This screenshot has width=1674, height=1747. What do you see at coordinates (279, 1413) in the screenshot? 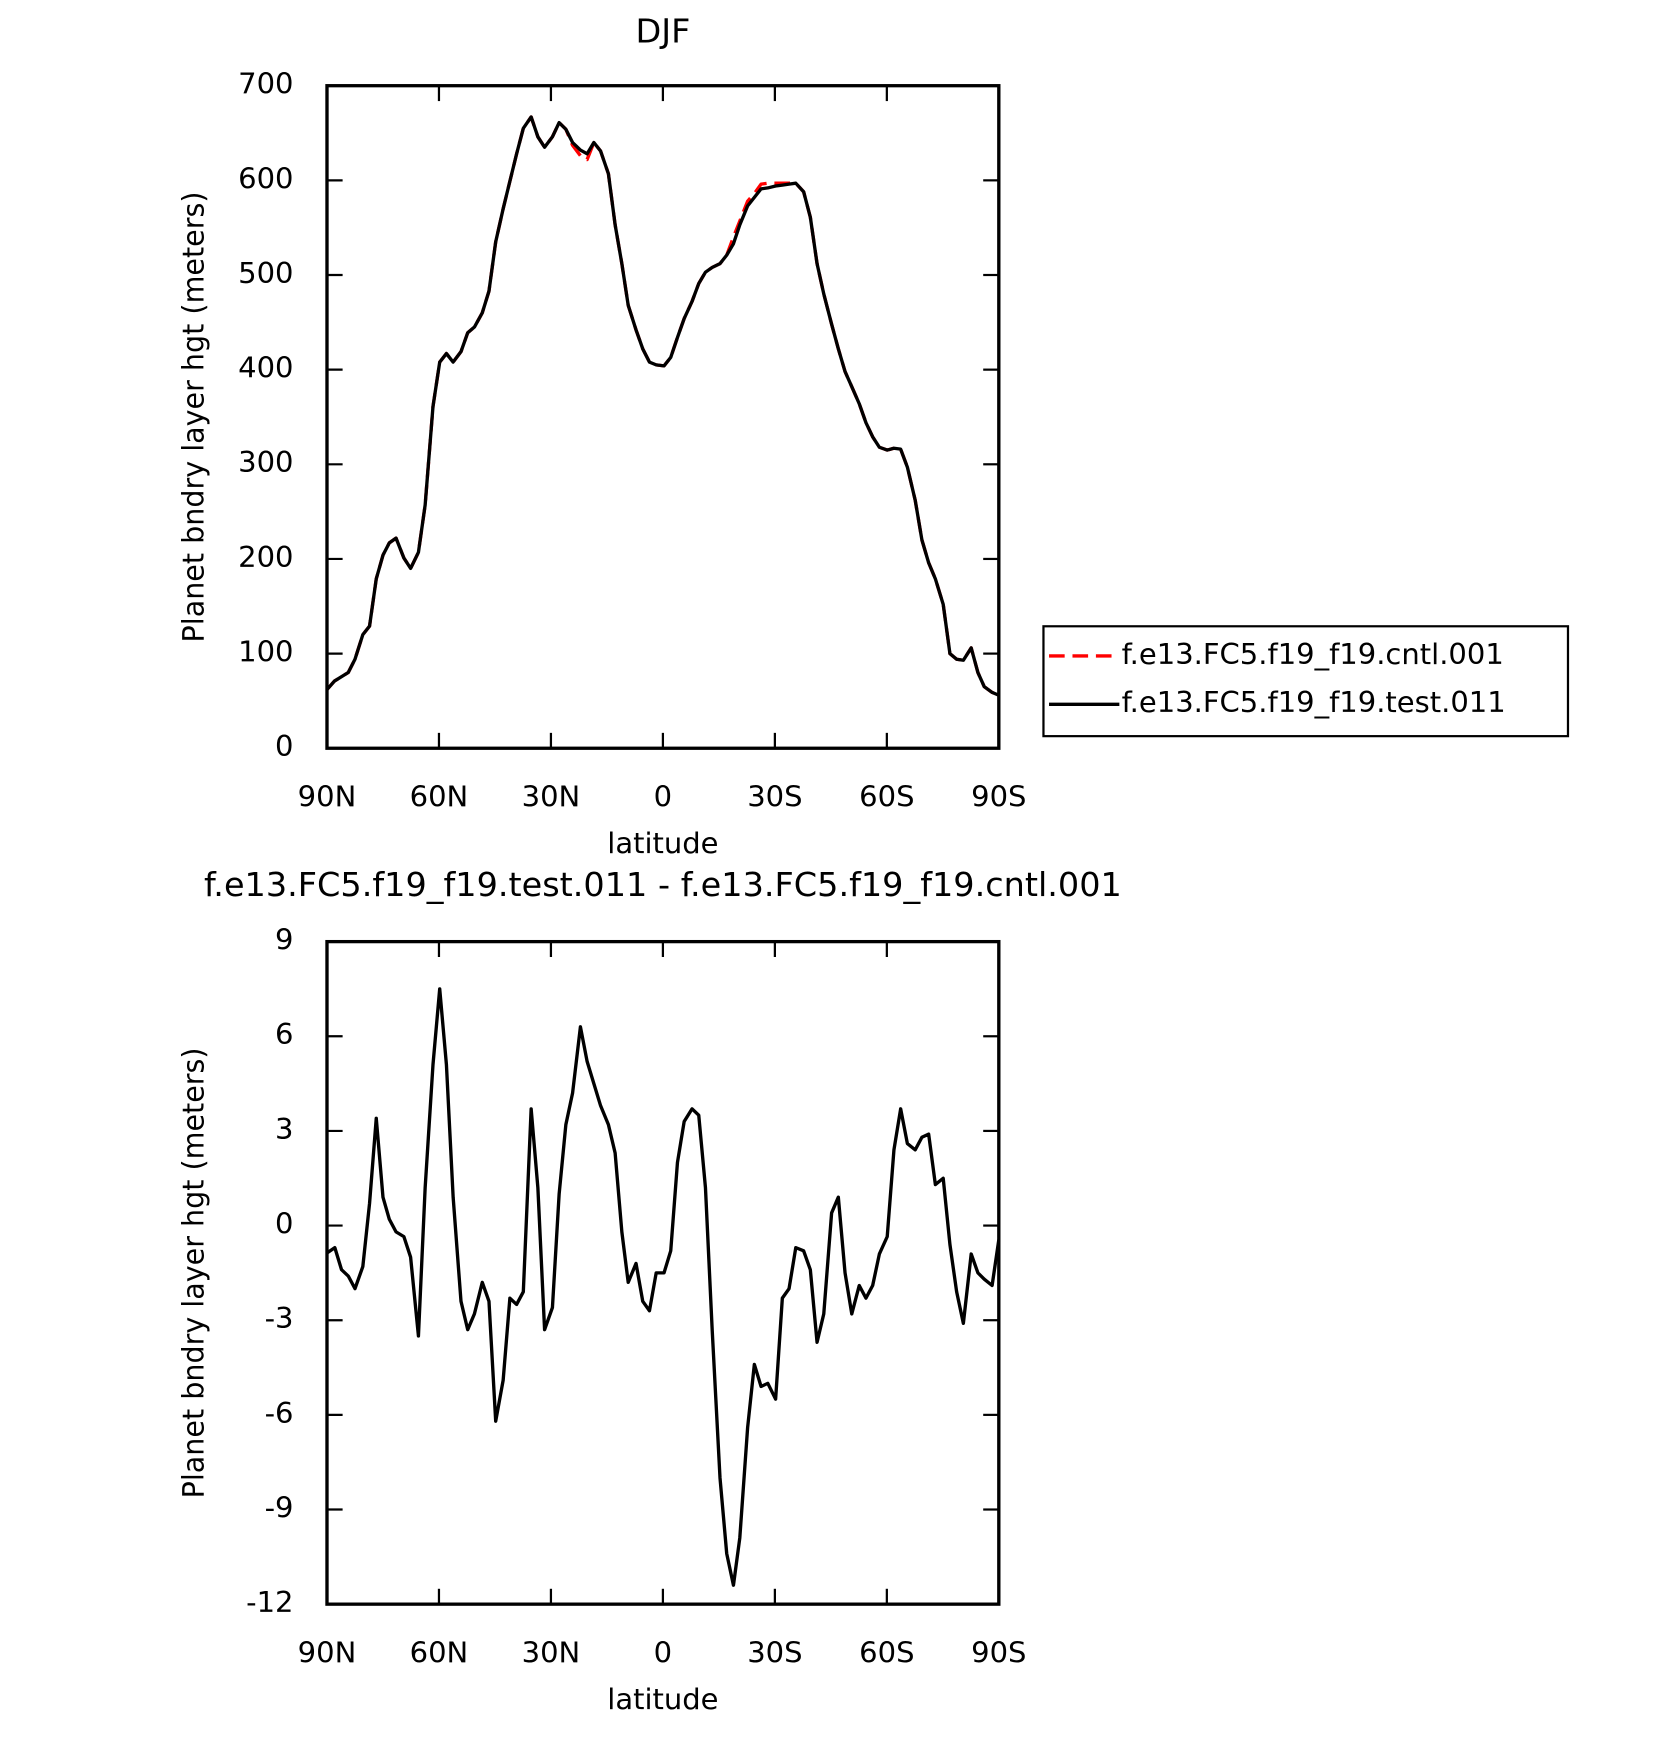
I see `y-tick-label: -6` at bounding box center [279, 1413].